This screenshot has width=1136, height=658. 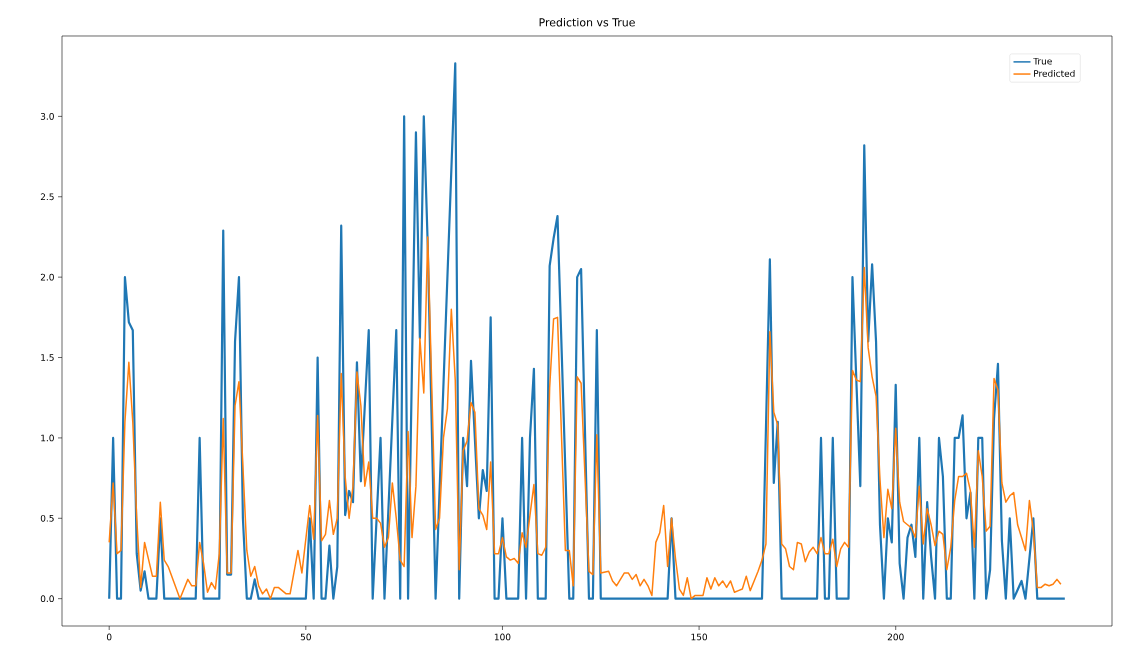 I want to click on chart-title: Prediction vs True, so click(x=587, y=22).